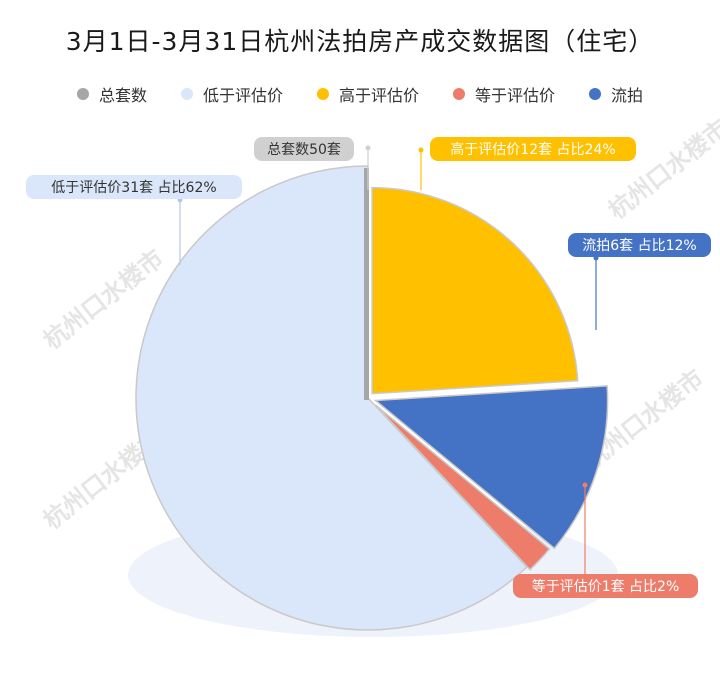  What do you see at coordinates (82, 94) in the screenshot?
I see `legend-swatch-total` at bounding box center [82, 94].